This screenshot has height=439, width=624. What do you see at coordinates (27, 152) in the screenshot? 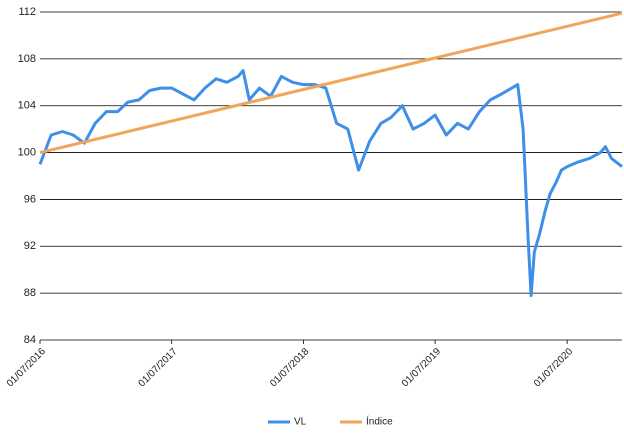
I see `y-tick-label: 100` at bounding box center [27, 152].